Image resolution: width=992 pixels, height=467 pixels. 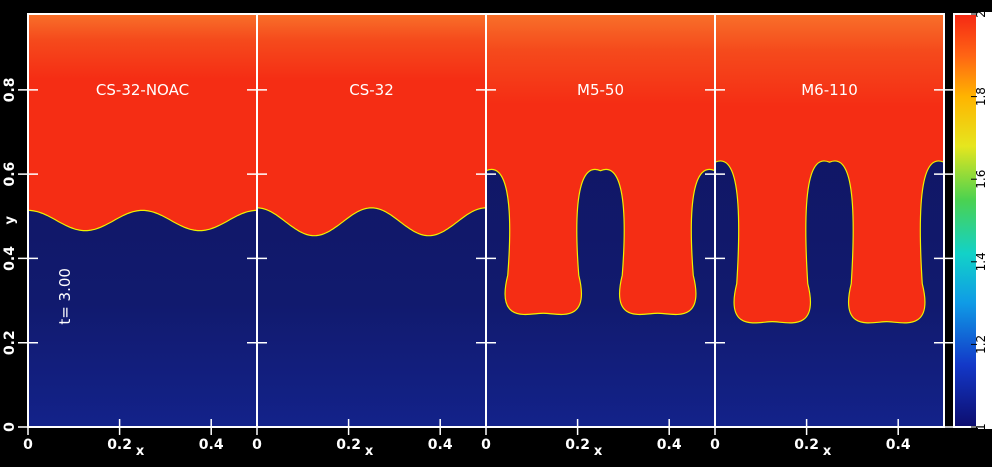 I want to click on y-axis-label: y, so click(x=10, y=220).